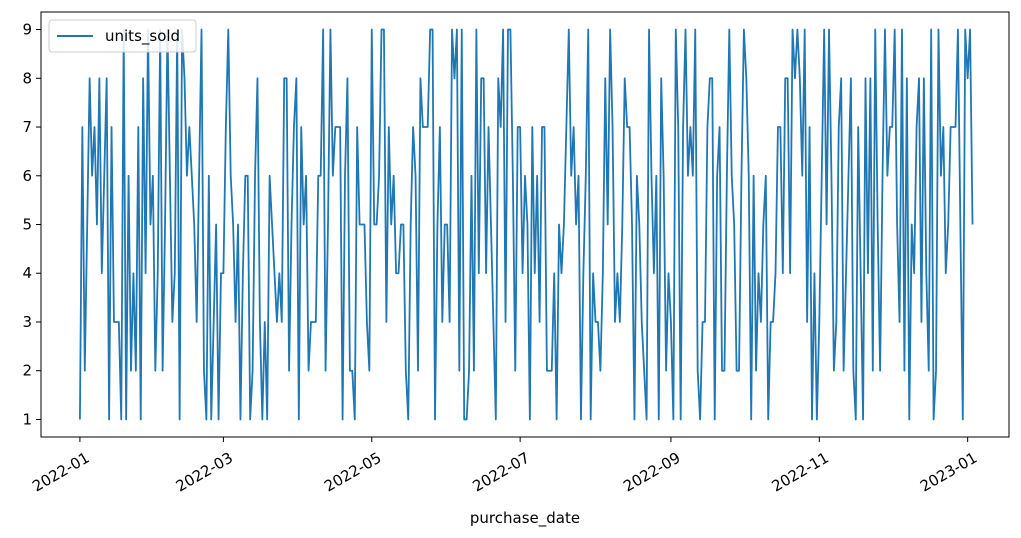  Describe the element at coordinates (27, 322) in the screenshot. I see `y-tick-label: 3` at that location.